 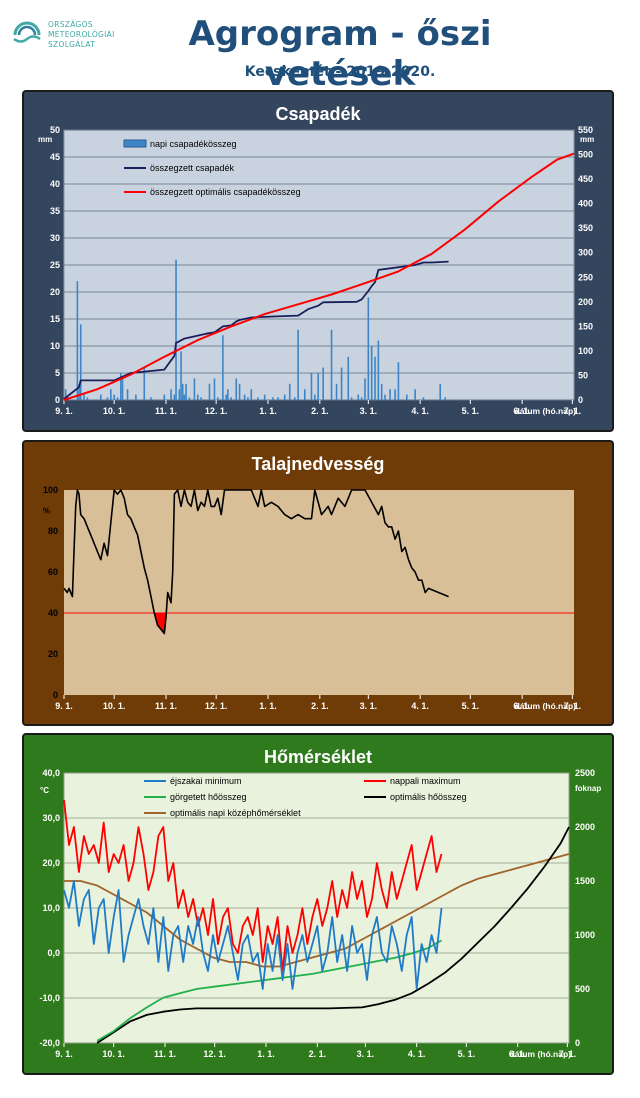 What do you see at coordinates (44, 790) in the screenshot?
I see `y-left-axis-label: °C` at bounding box center [44, 790].